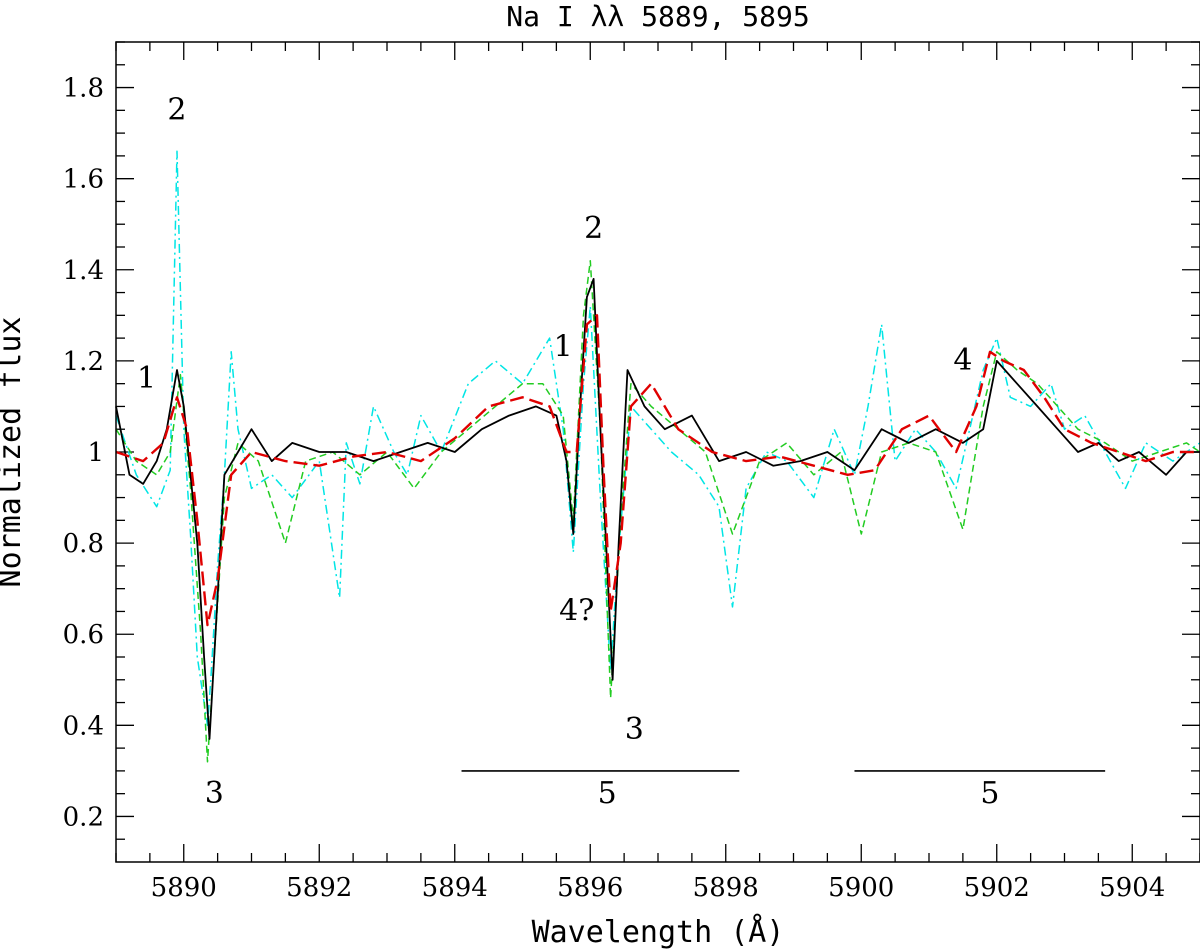 The width and height of the screenshot is (1200, 952). Describe the element at coordinates (184, 888) in the screenshot. I see `x-tick-label: 5890` at that location.